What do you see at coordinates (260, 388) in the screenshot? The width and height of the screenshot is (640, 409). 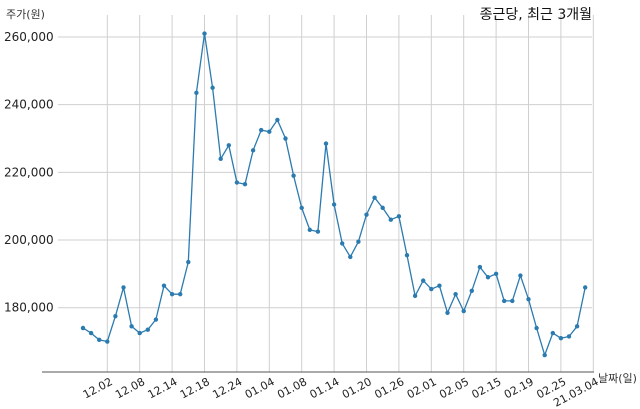 I see `x-tick-label: 01.04` at bounding box center [260, 388].